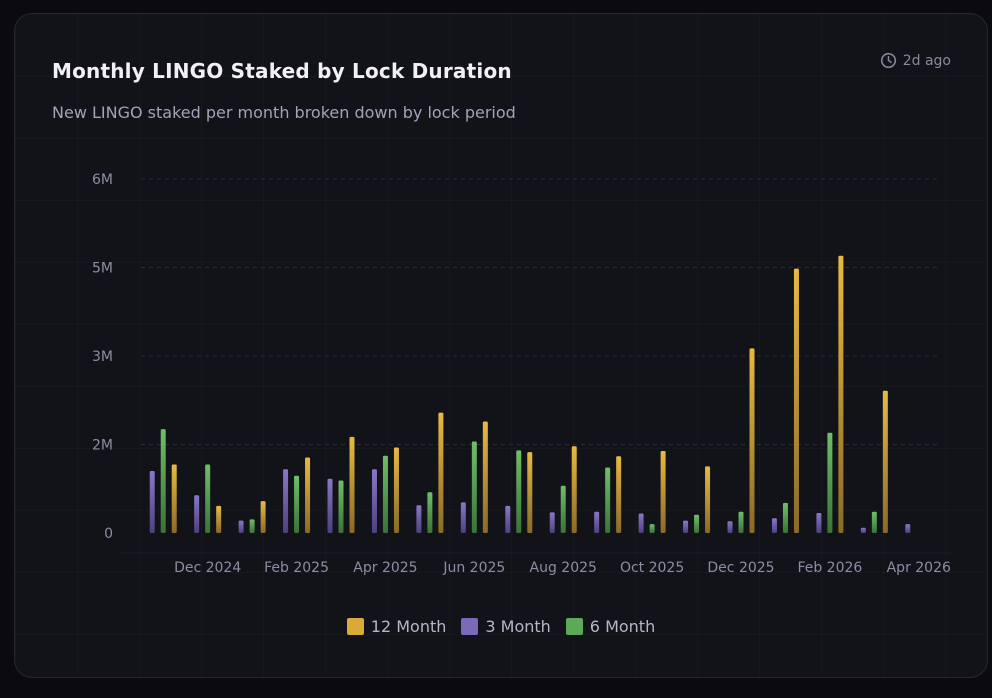 The image size is (992, 698). What do you see at coordinates (102, 446) in the screenshot?
I see `y-tick-label: 2M` at bounding box center [102, 446].